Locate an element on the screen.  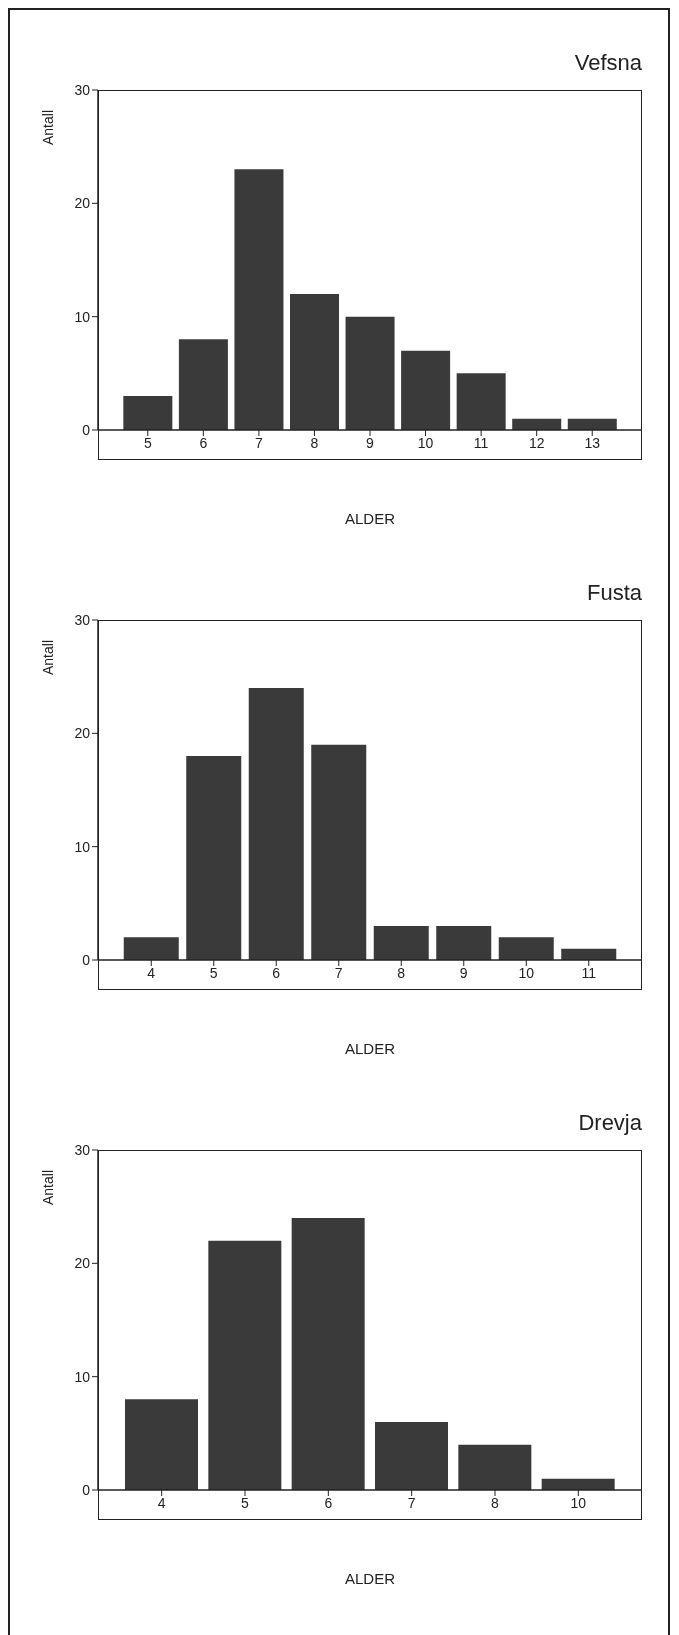
chart-title: Fusta is located at coordinates (614, 593).